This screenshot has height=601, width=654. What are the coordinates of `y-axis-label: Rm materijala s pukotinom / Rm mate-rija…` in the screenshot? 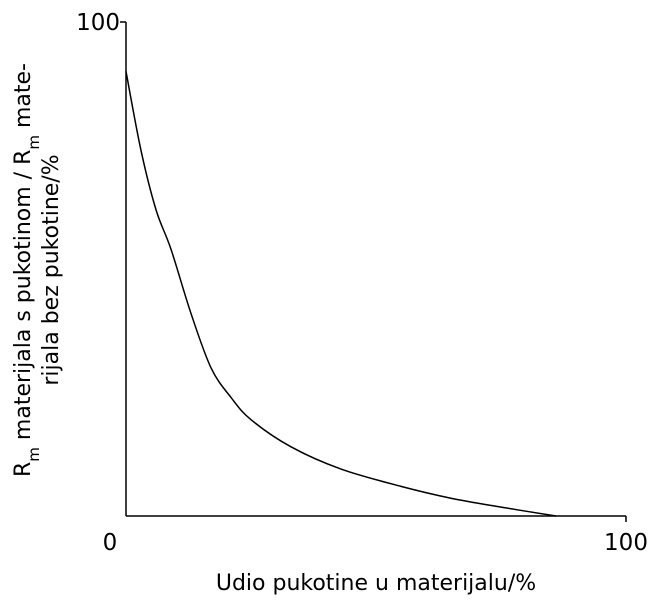 It's located at (37, 270).